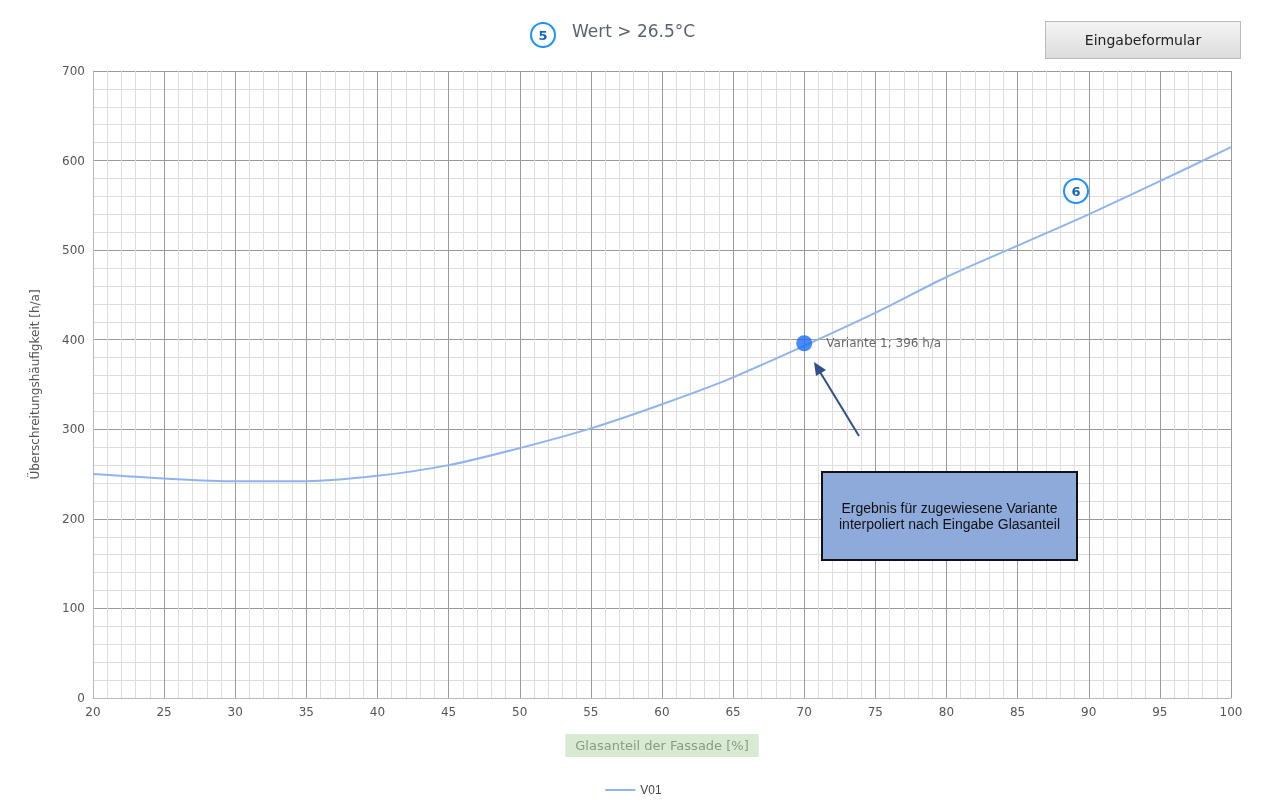  I want to click on x-tick-label: 95, so click(1160, 712).